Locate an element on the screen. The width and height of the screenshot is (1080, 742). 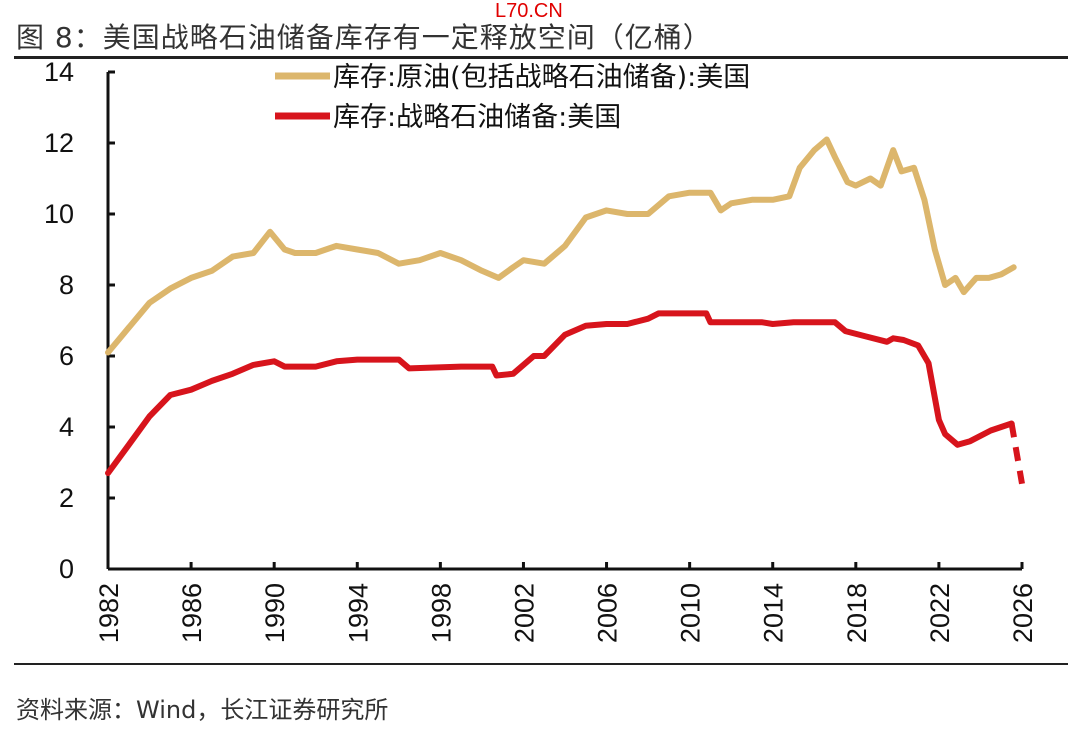
x-tick-label: 2006 is located at coordinates (608, 613).